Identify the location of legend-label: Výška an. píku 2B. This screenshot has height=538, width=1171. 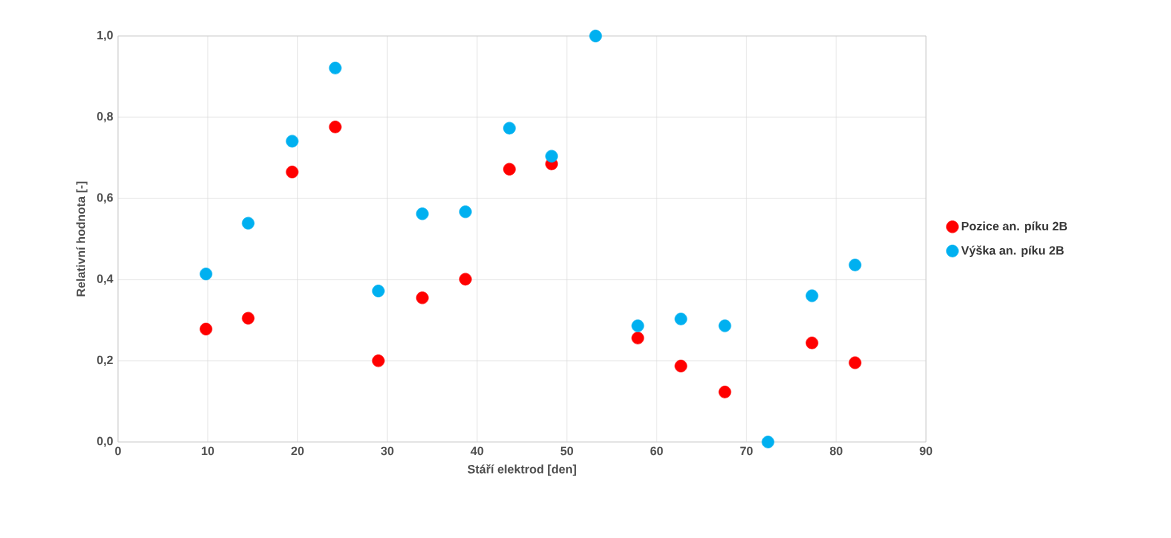
(1012, 251).